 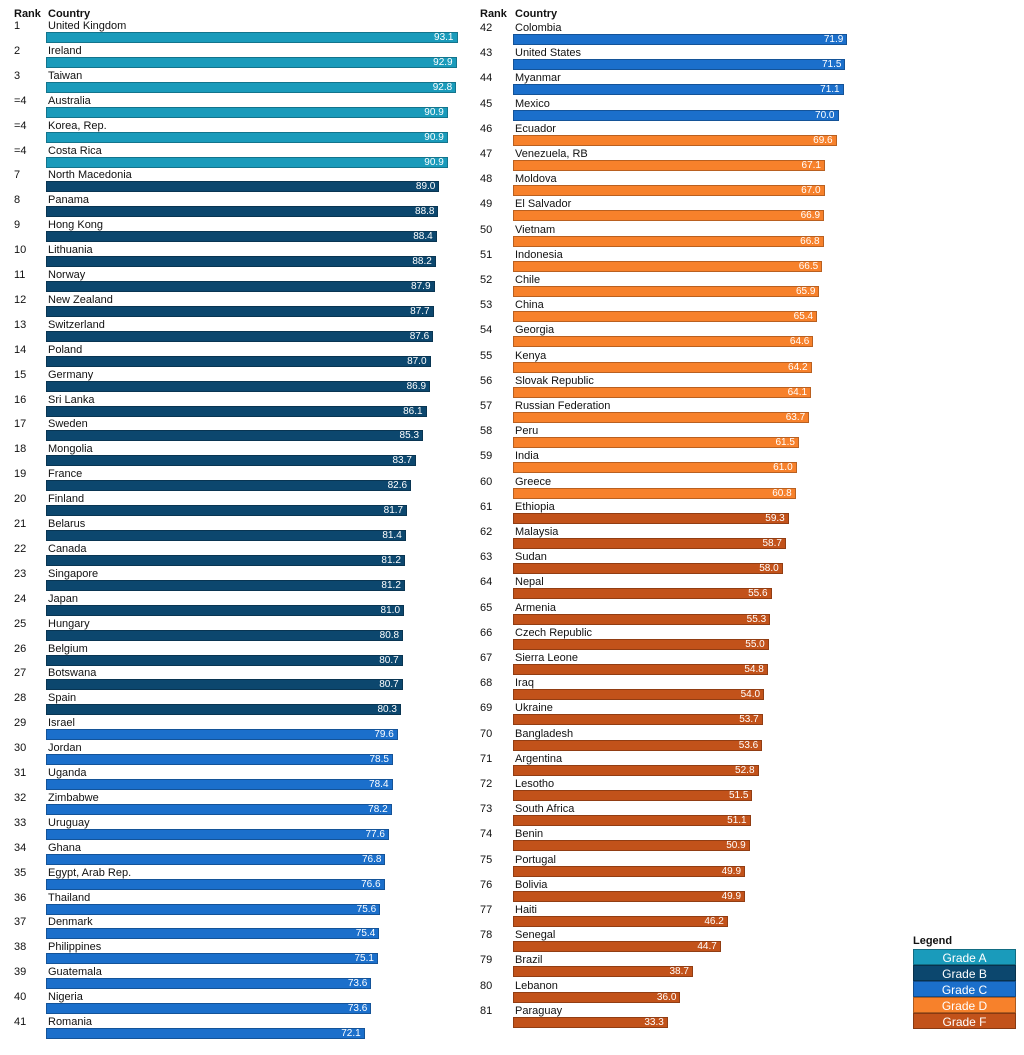 I want to click on value-label: 67.0, so click(x=811, y=191).